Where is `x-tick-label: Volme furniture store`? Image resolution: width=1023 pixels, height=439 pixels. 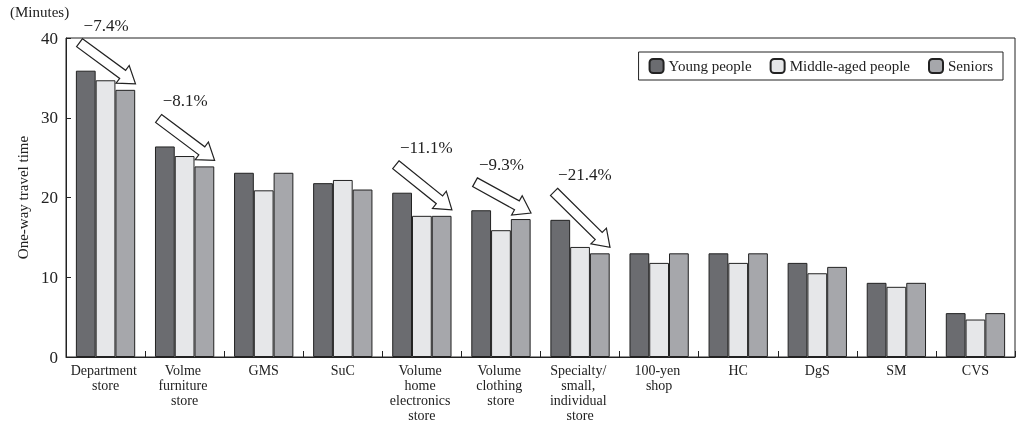
x-tick-label: Volme furniture store is located at coordinates (184, 385).